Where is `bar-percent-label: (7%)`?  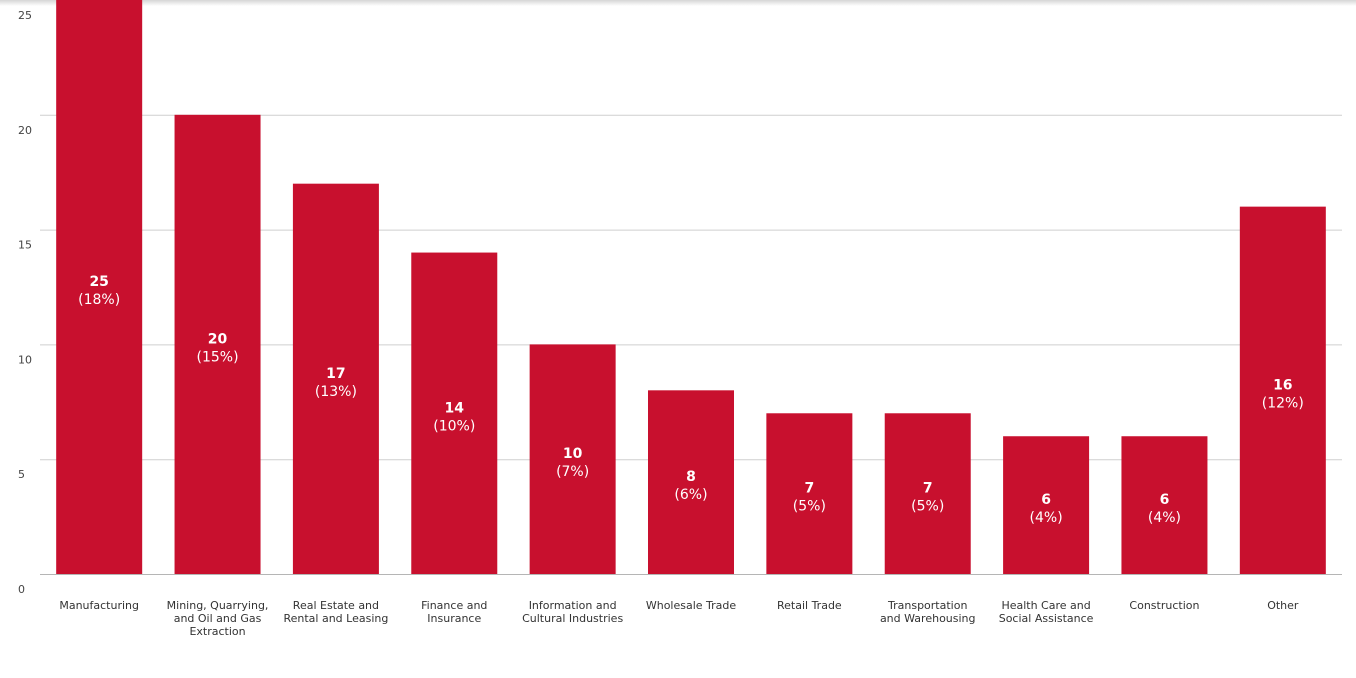 bar-percent-label: (7%) is located at coordinates (572, 472).